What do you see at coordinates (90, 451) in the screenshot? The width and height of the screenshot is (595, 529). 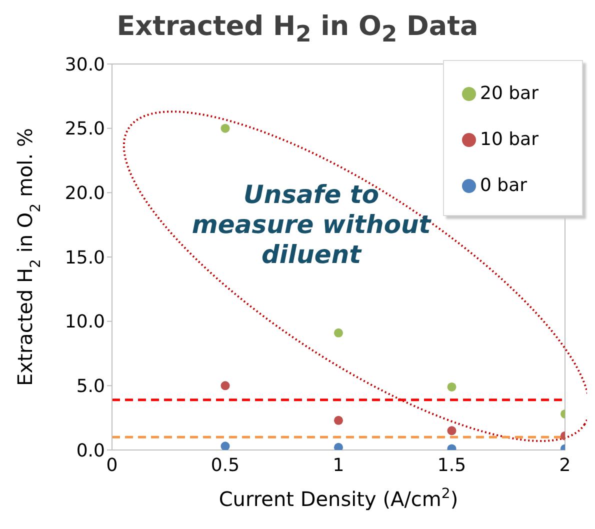 I see `y-tick-label: 0.0` at bounding box center [90, 451].